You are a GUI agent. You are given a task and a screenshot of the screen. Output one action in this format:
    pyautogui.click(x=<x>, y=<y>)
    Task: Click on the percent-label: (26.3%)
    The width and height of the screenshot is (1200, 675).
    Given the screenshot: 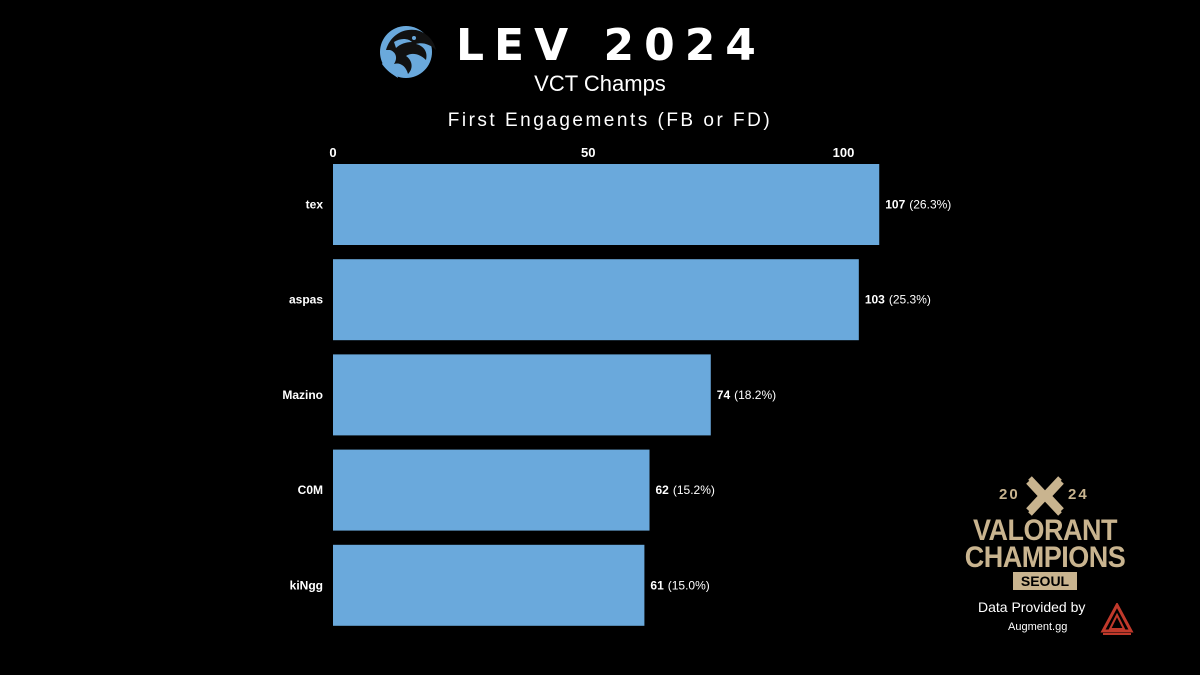 What is the action you would take?
    pyautogui.click(x=930, y=205)
    